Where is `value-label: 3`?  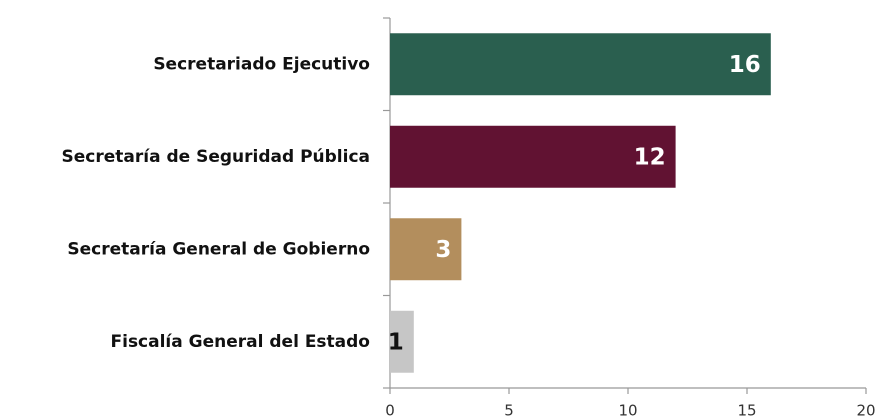
value-label: 3 is located at coordinates (443, 250).